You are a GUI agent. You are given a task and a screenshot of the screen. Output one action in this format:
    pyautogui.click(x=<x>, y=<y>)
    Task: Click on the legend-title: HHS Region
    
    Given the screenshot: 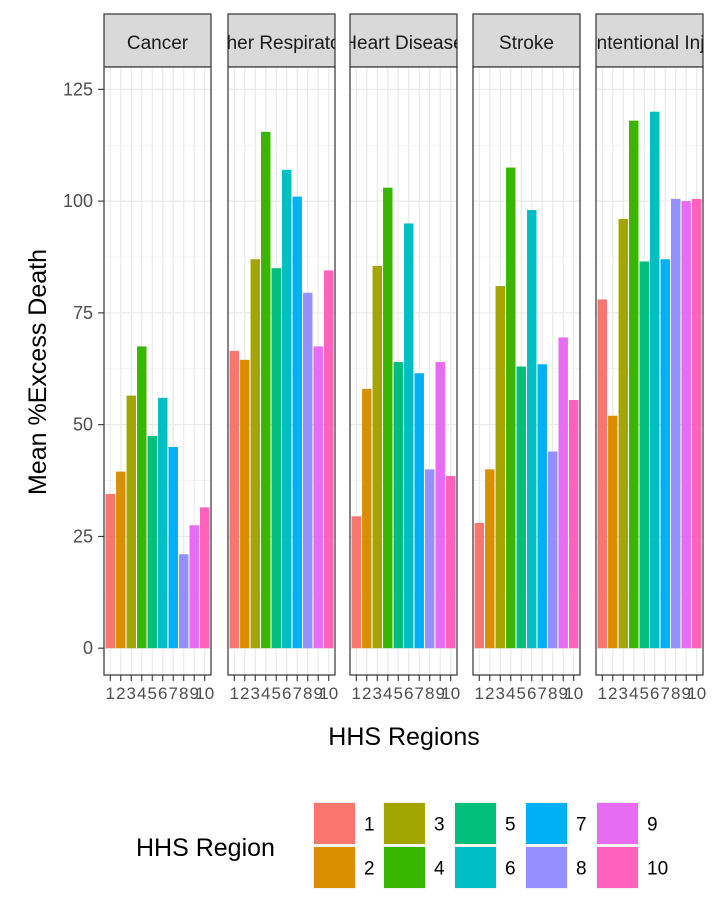 What is the action you would take?
    pyautogui.click(x=205, y=848)
    